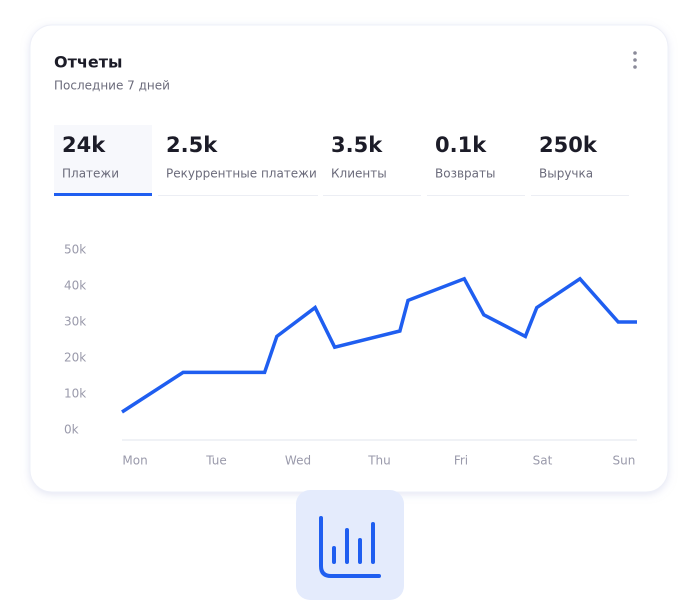  Describe the element at coordinates (465, 174) in the screenshot. I see `tab-label: Возвраты` at that location.